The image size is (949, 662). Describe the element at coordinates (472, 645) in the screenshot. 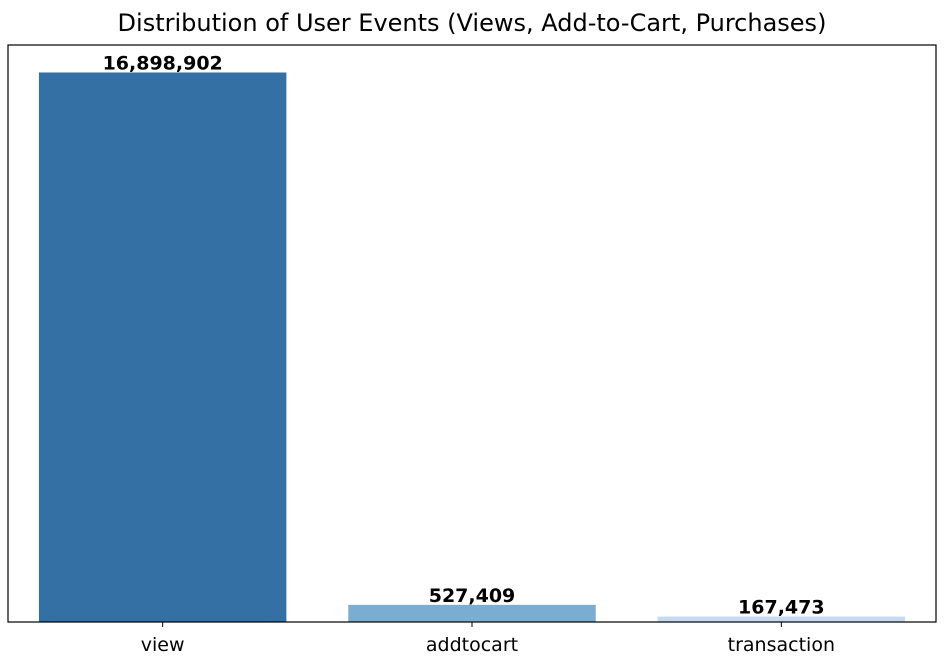

I see `x-tick-label-addtocart: addtocart` at that location.